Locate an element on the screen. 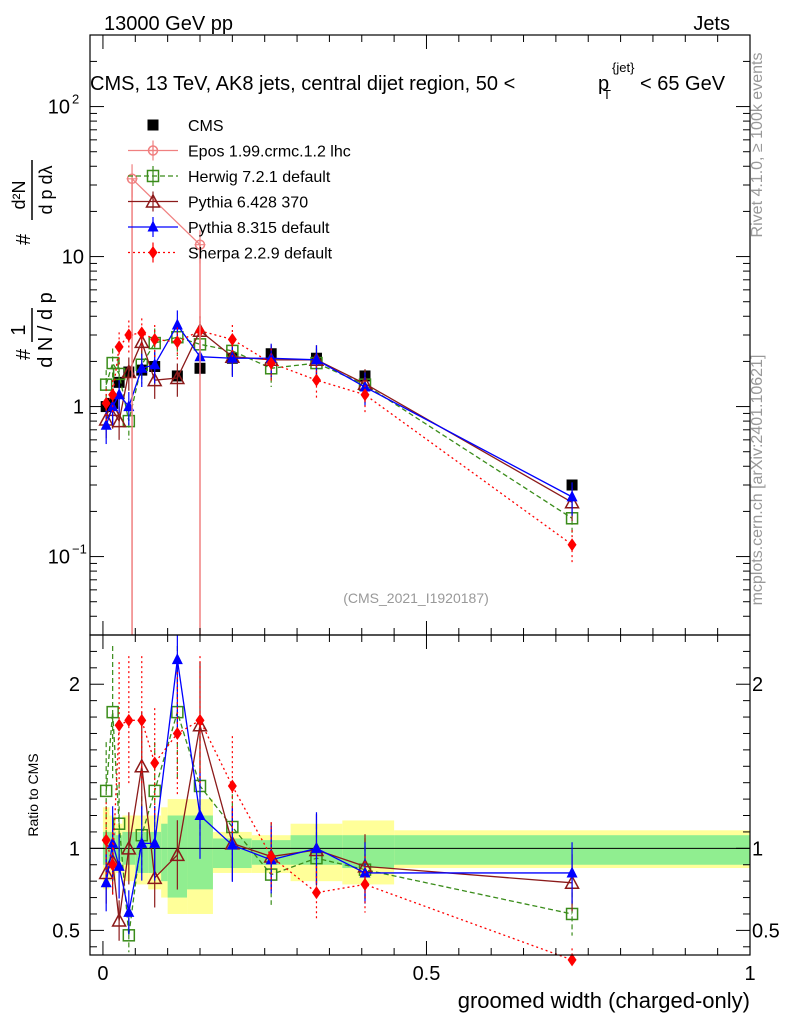 The height and width of the screenshot is (1024, 786). ylabel-frac2: d²N is located at coordinates (19, 194).